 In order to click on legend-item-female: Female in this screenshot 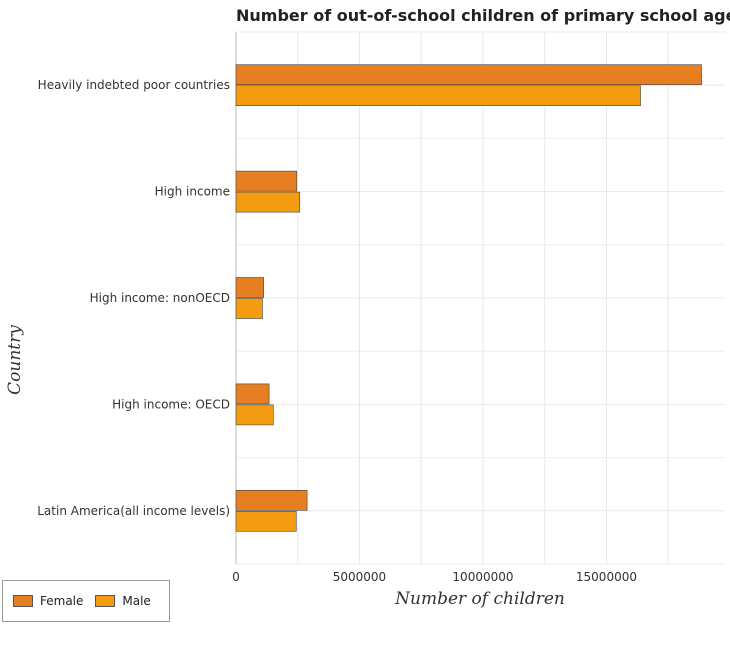, I will do `click(48, 601)`.